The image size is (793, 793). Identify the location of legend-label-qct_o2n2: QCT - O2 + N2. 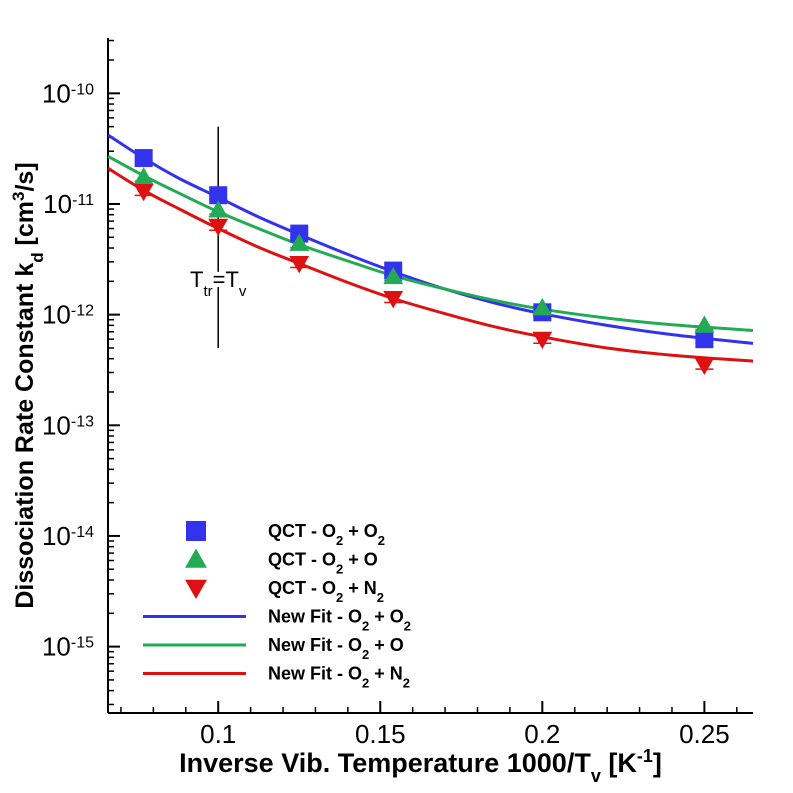
(326, 591).